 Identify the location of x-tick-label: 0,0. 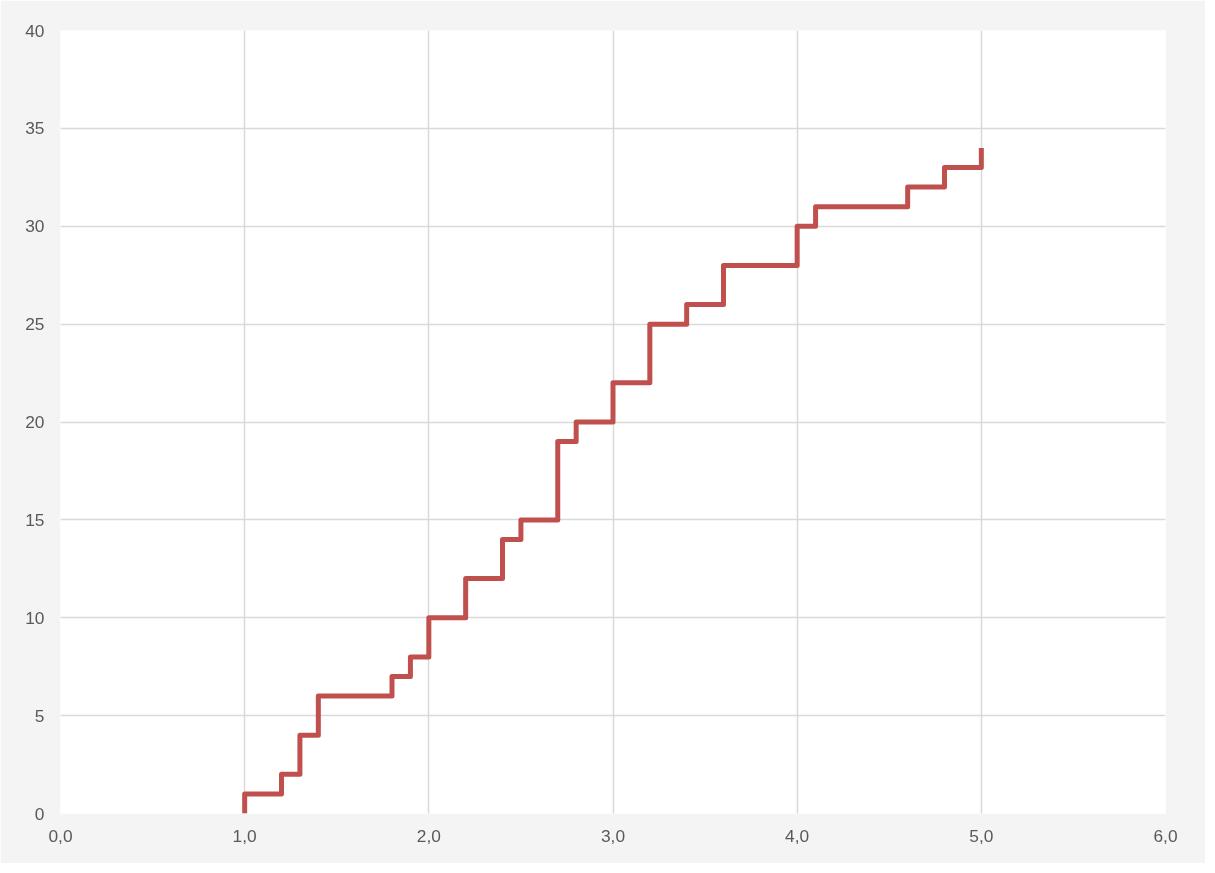
(60, 835).